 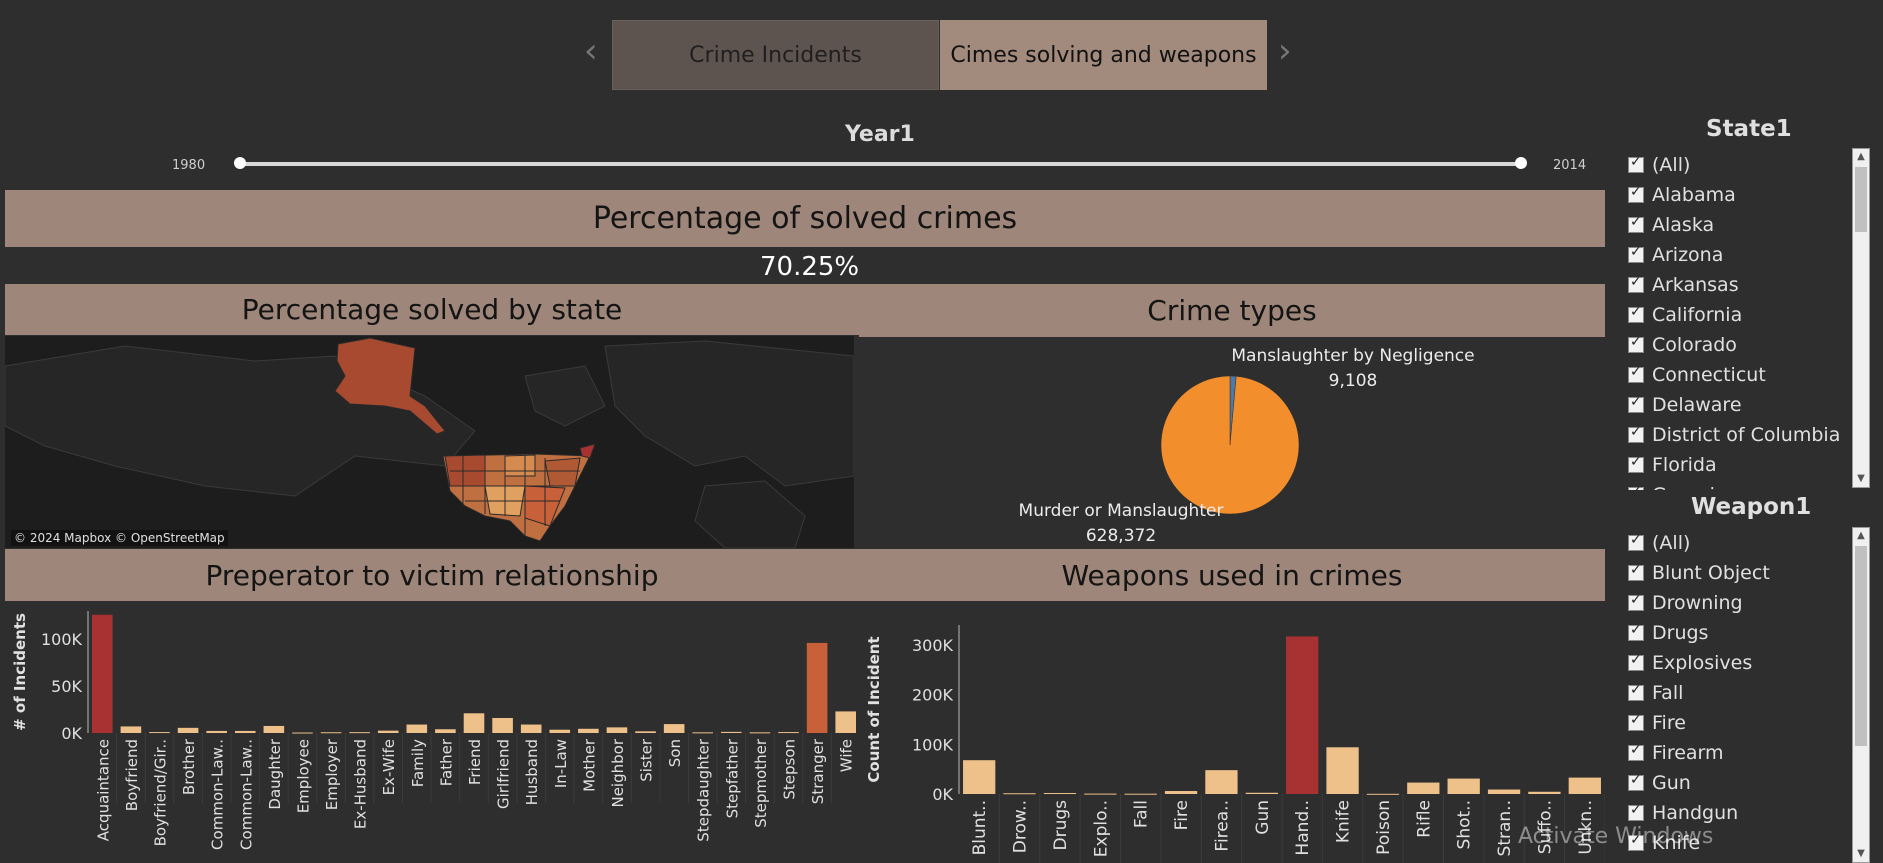 What do you see at coordinates (160, 792) in the screenshot?
I see `x-tick-label: Boyfriend/Gir..` at bounding box center [160, 792].